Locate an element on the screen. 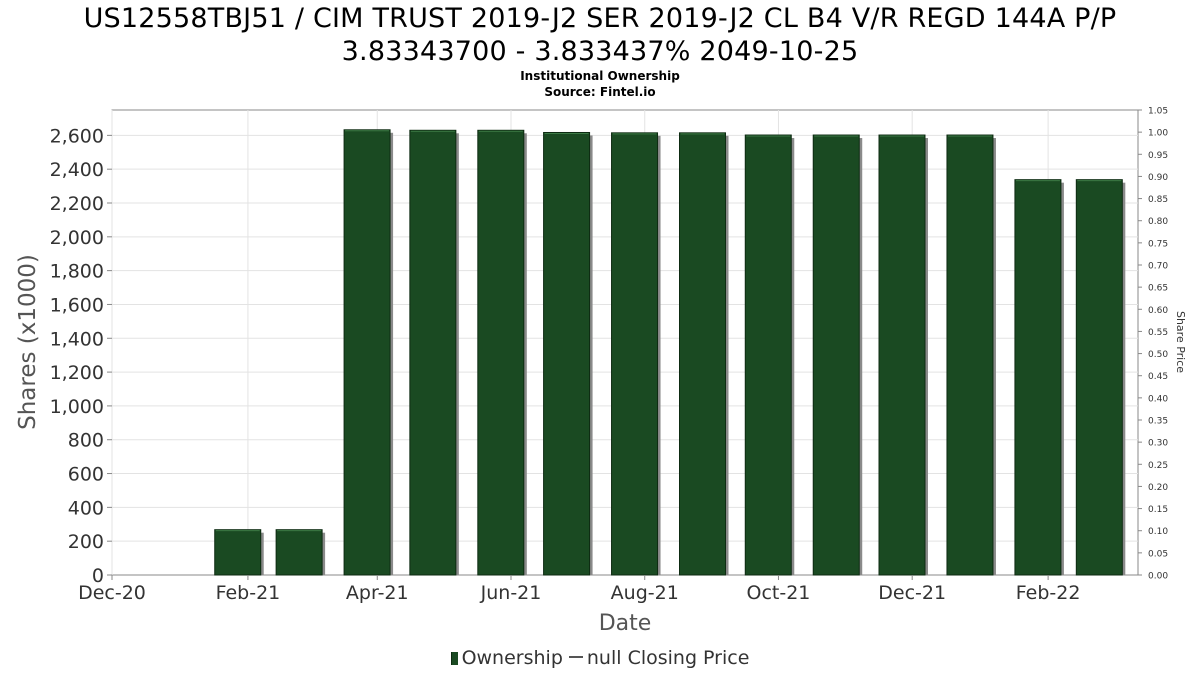 The height and width of the screenshot is (675, 1200). x-axis-label: Date is located at coordinates (625, 623).